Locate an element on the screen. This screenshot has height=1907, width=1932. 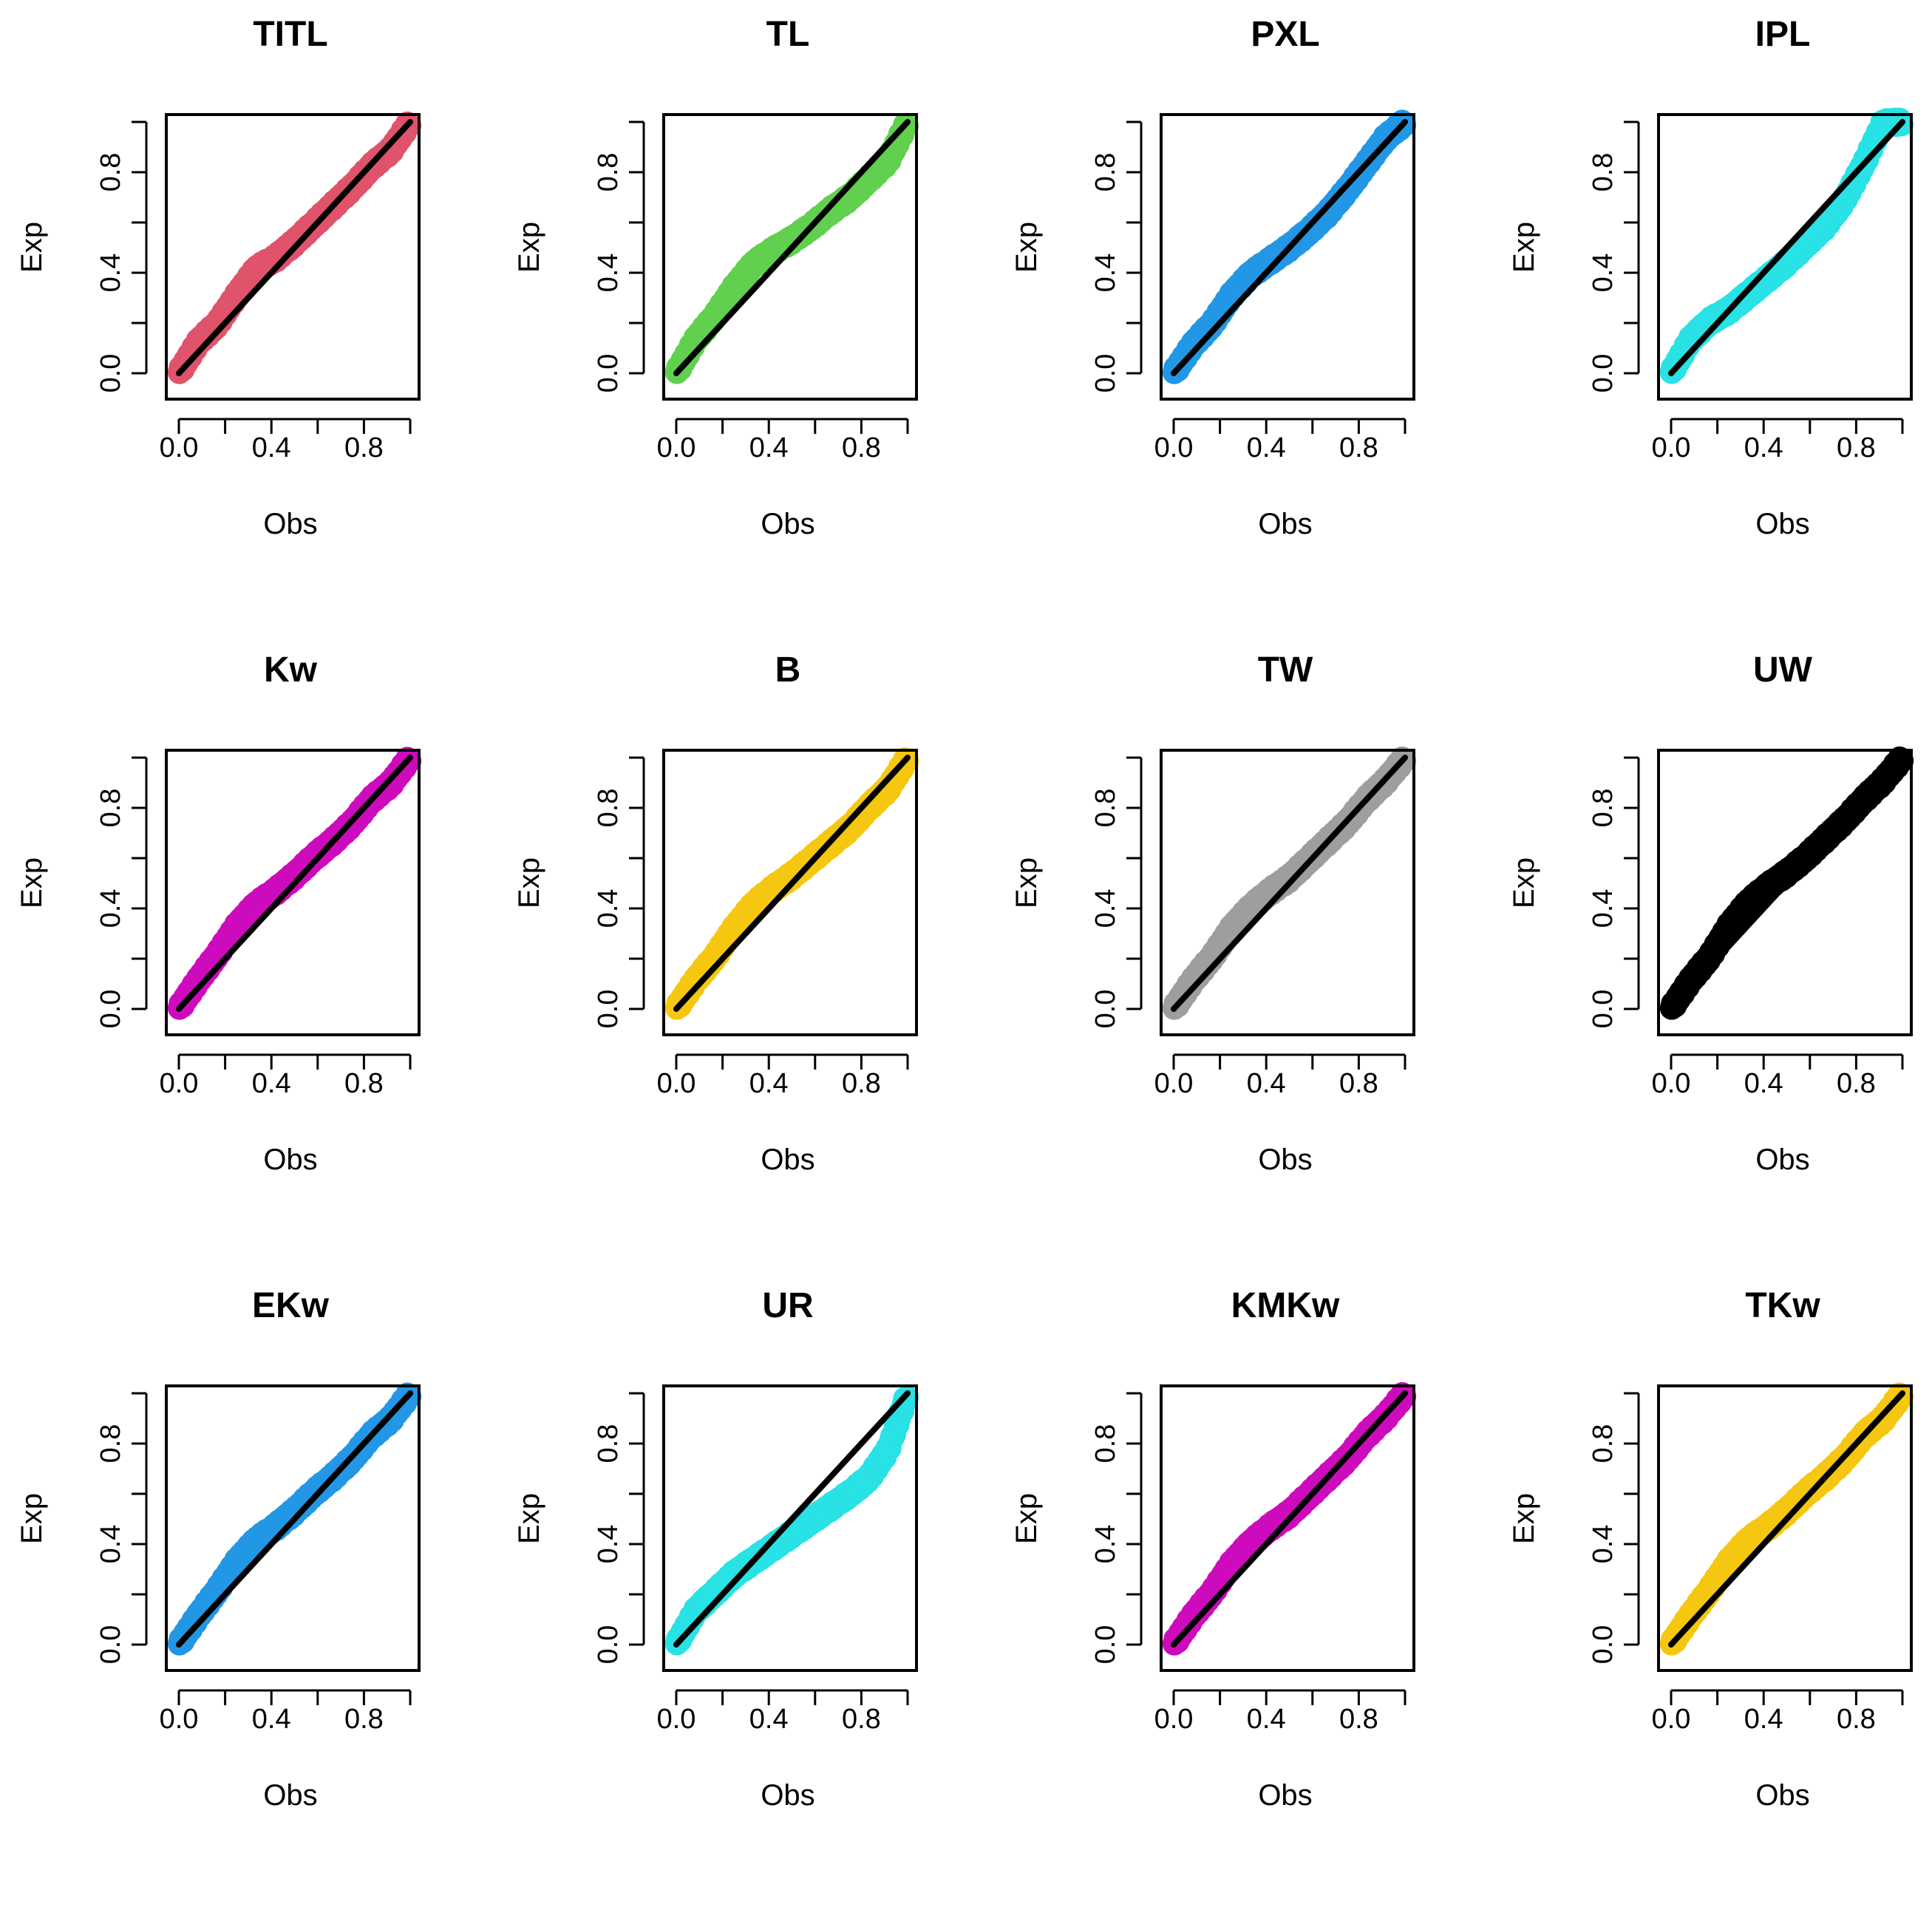
pp-panel-ekw: EKw 0.0 0.4 0.8 Obs 0.0 0.4 0.8 Exp is located at coordinates (248, 1589).